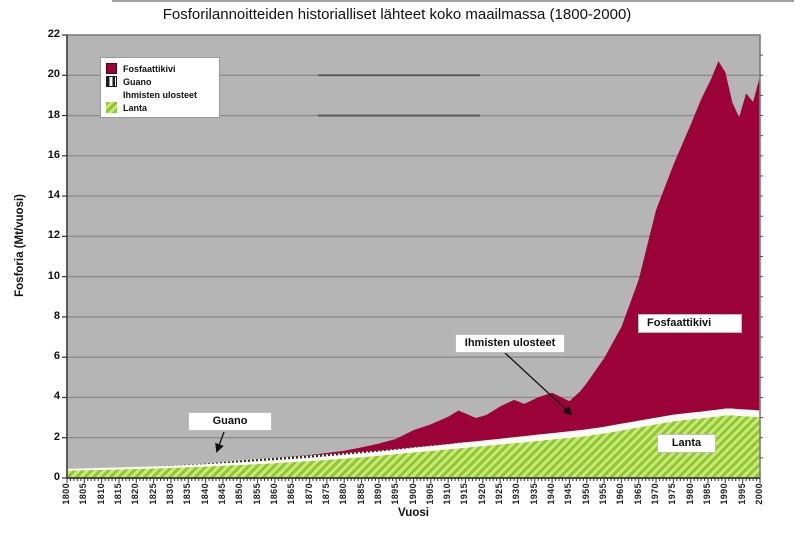 The width and height of the screenshot is (794, 536). I want to click on x-tick-label: 1985, so click(707, 494).